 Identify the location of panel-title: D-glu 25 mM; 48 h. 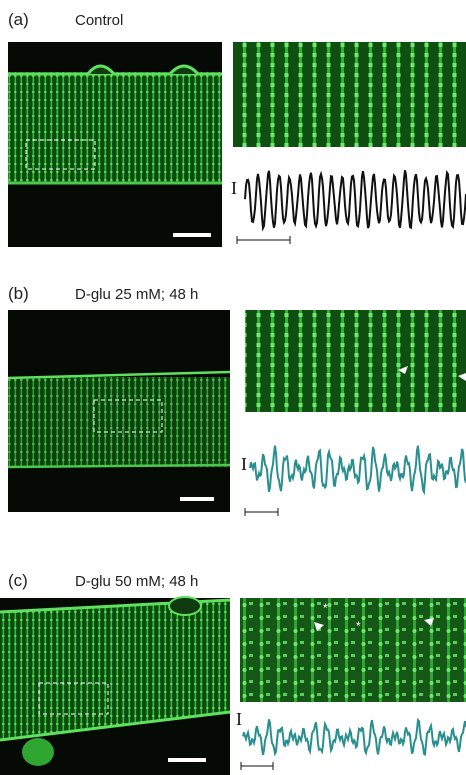
(136, 294).